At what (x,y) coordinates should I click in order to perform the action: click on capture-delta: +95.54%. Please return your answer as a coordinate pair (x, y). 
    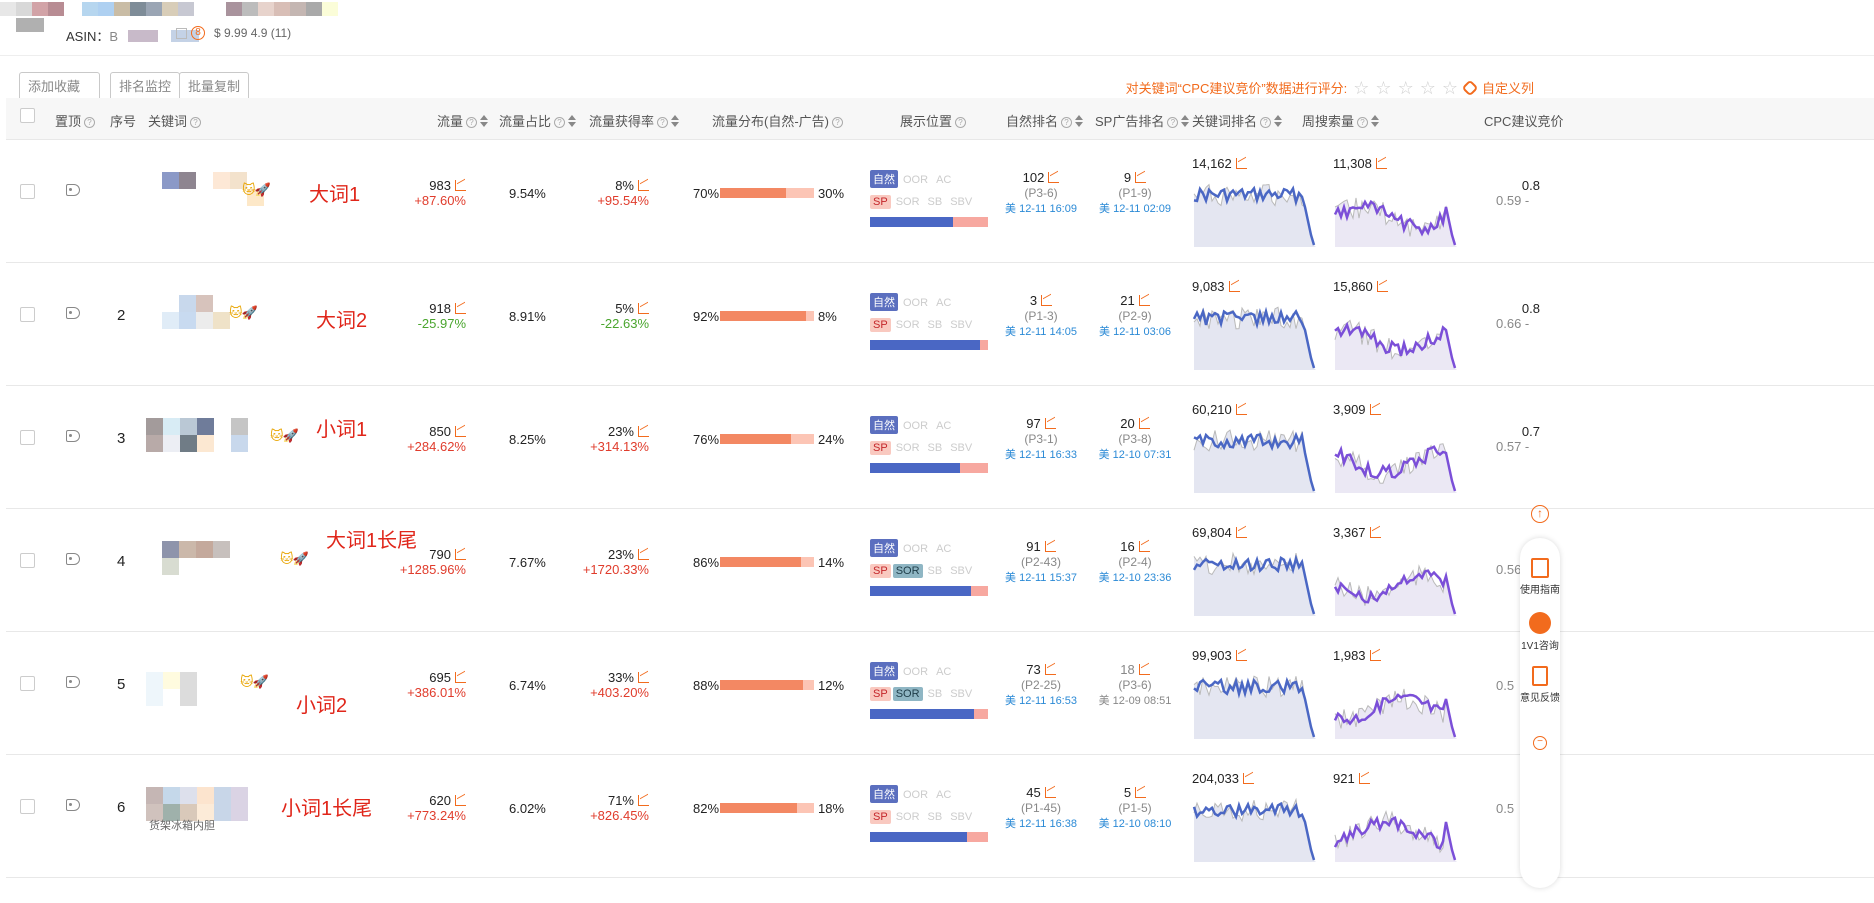
    Looking at the image, I should click on (623, 200).